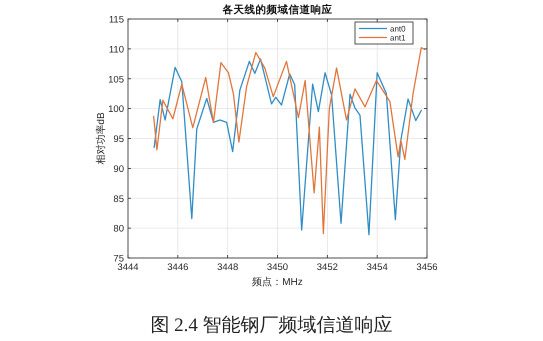  What do you see at coordinates (116, 50) in the screenshot?
I see `y-tick-label: 110` at bounding box center [116, 50].